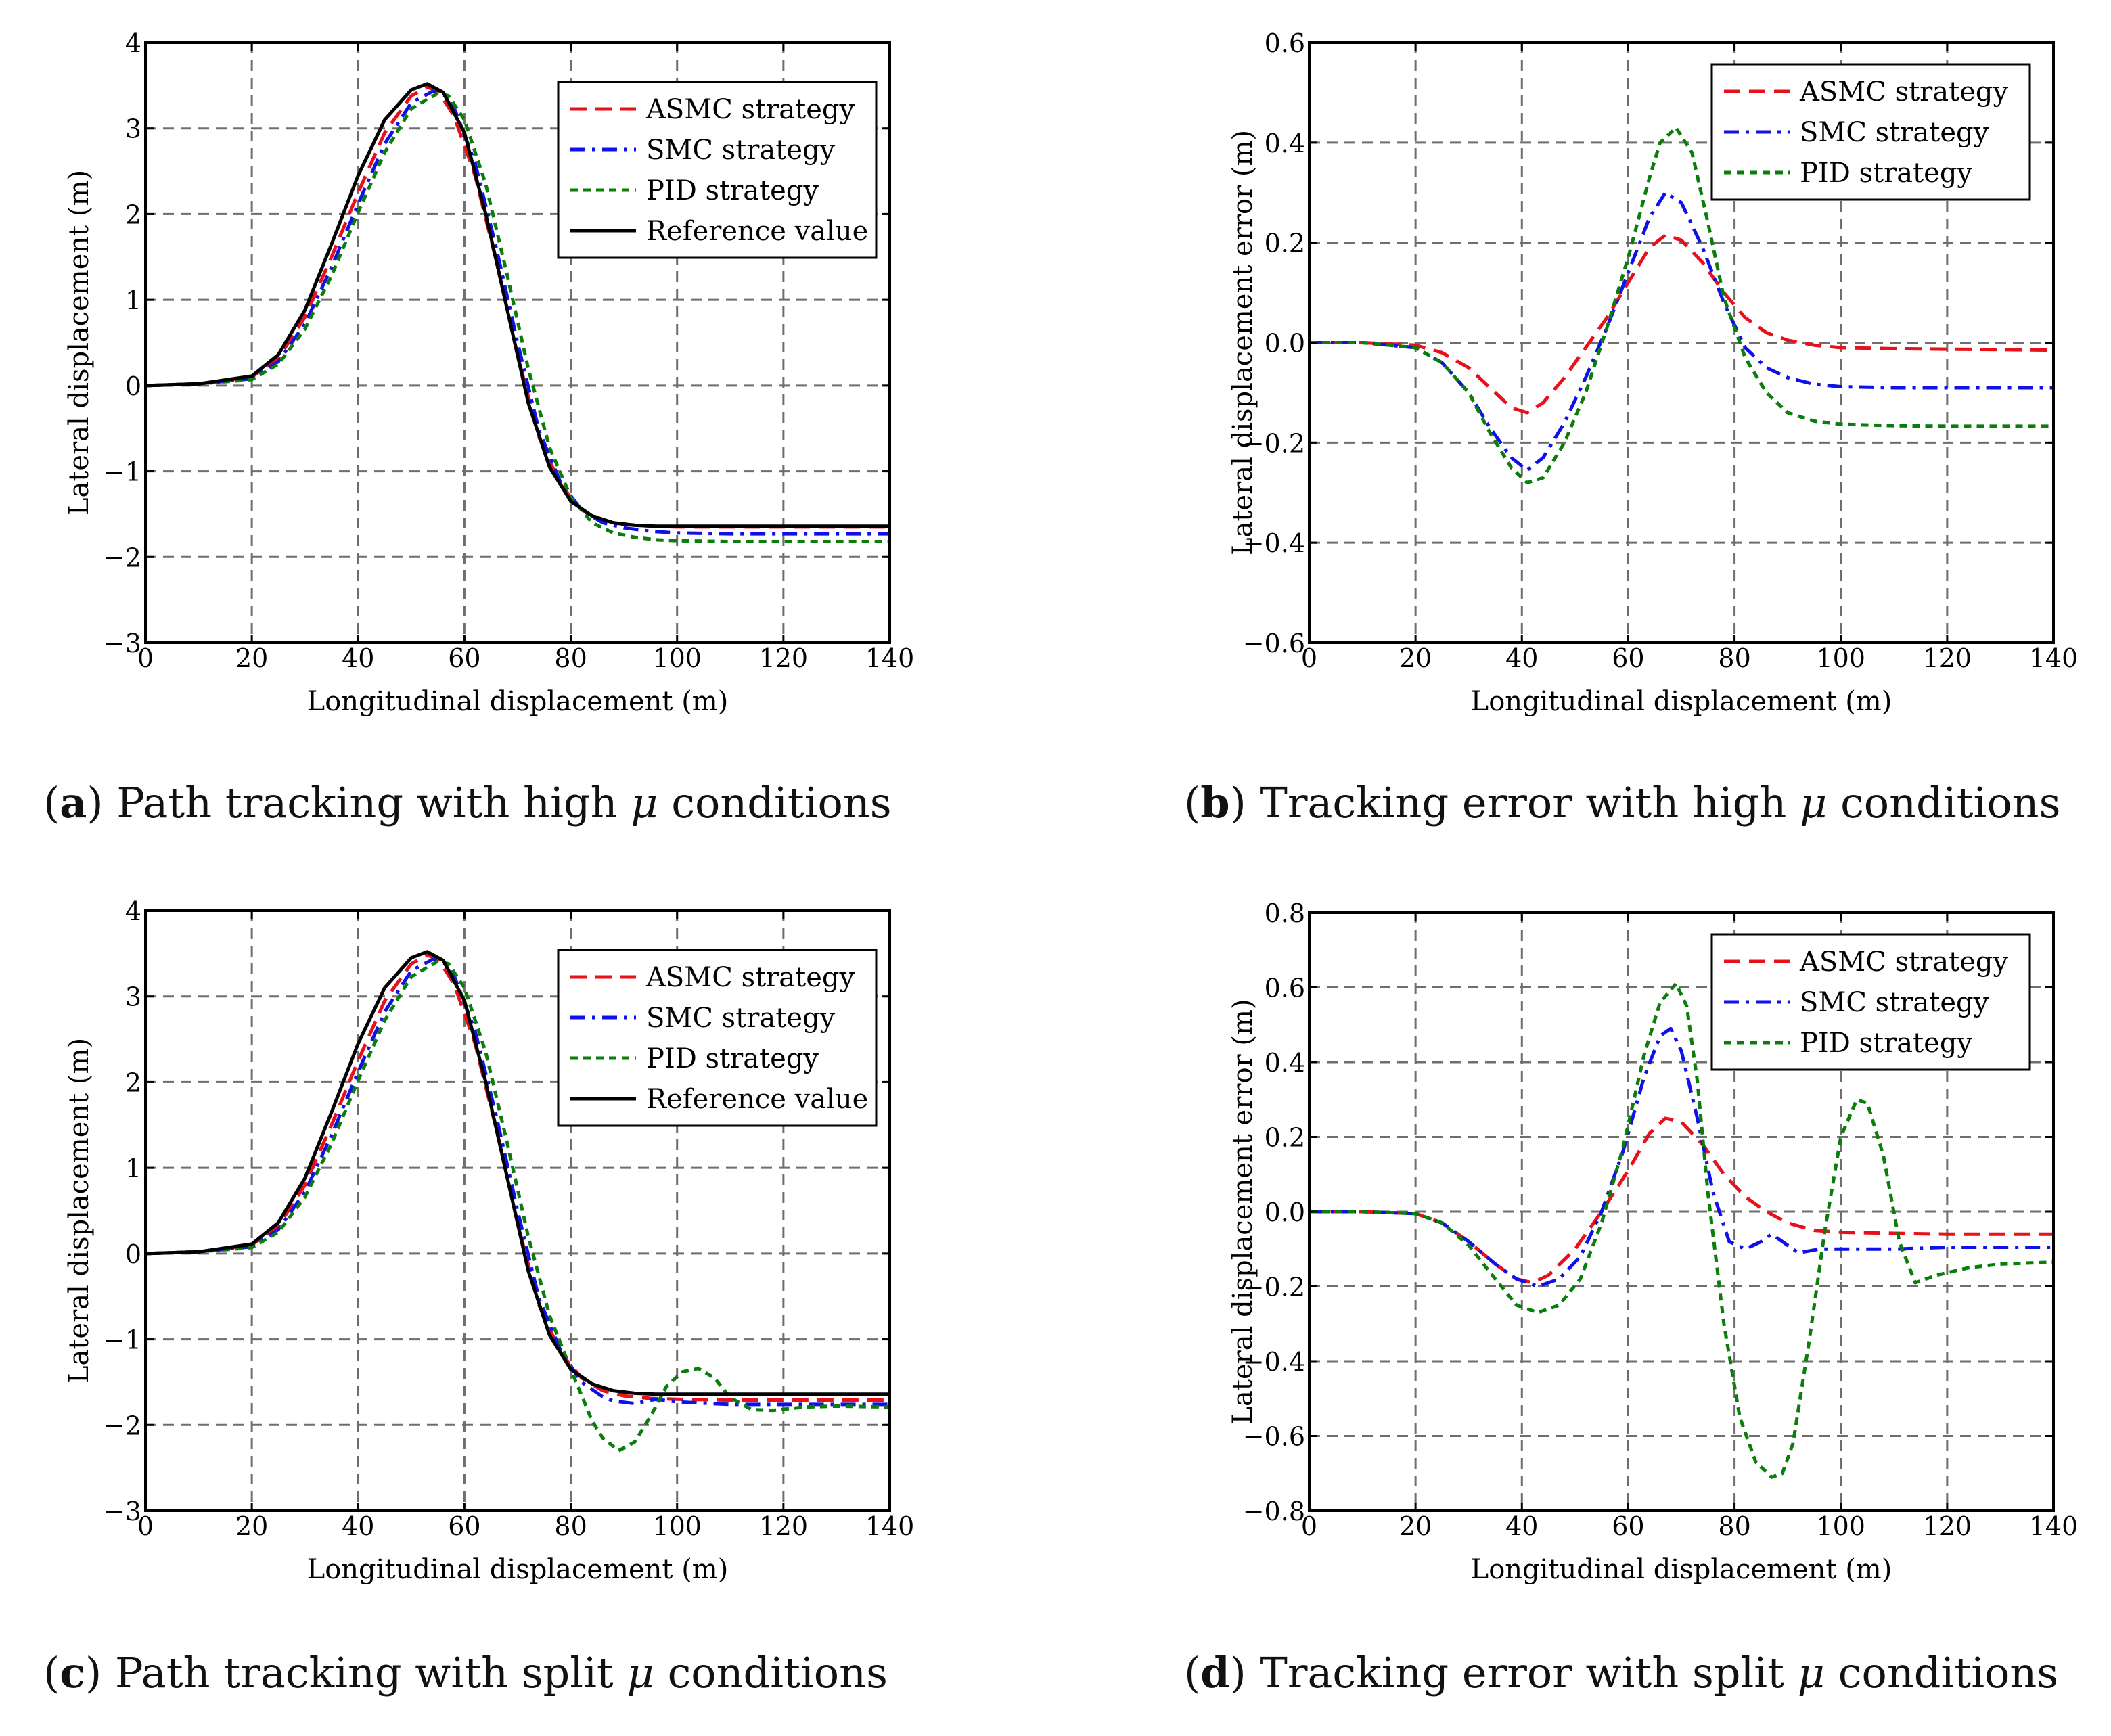  What do you see at coordinates (1274, 1437) in the screenshot?
I see `y-tick-label: −0.6` at bounding box center [1274, 1437].